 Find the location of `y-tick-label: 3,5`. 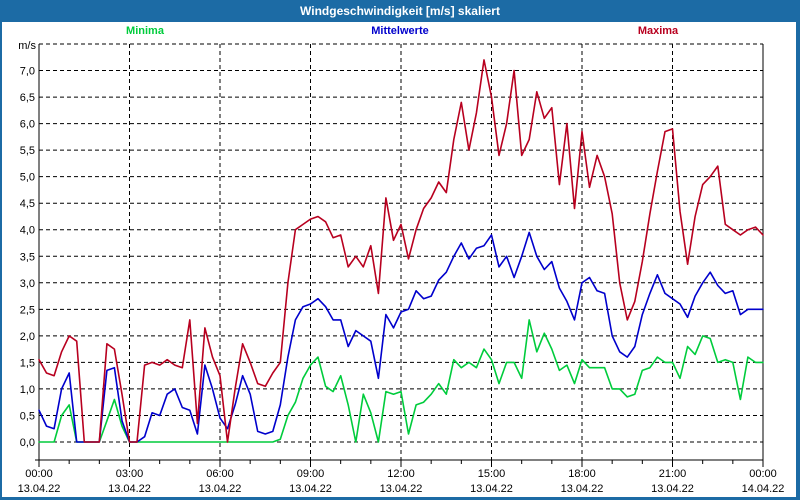

y-tick-label: 3,5 is located at coordinates (27, 257).